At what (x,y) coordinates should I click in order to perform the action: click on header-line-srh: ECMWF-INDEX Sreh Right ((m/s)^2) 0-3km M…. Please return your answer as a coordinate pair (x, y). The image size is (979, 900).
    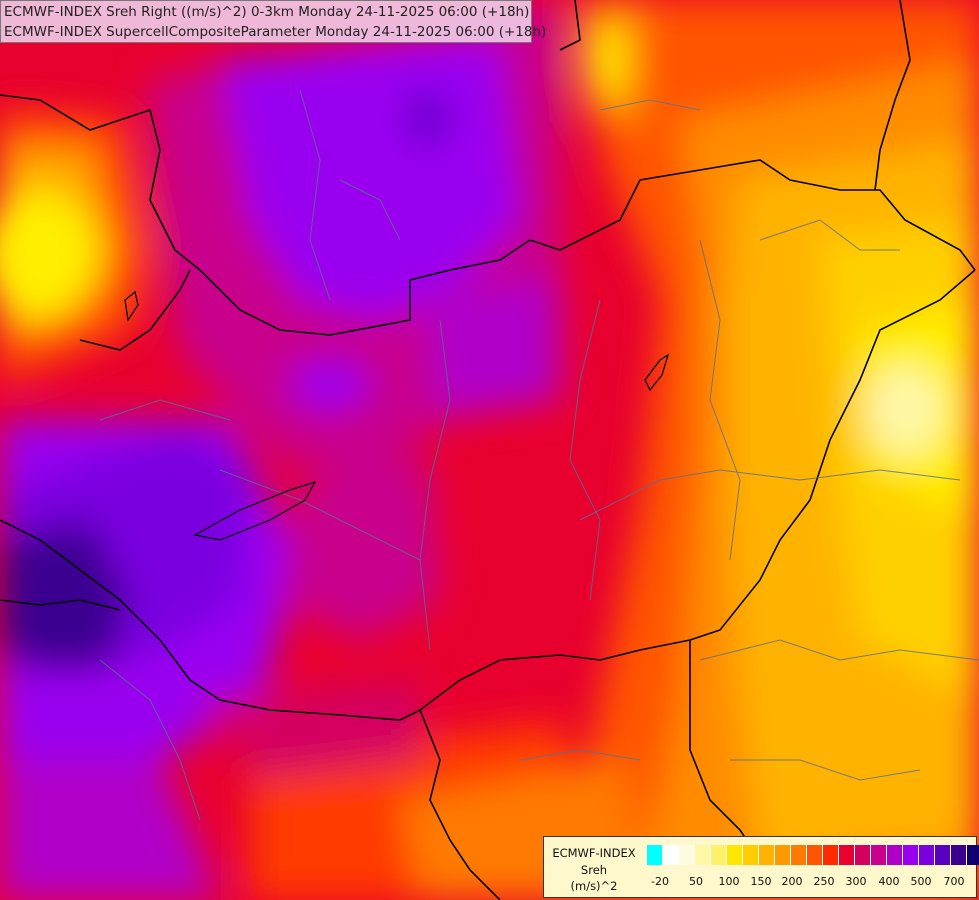
    Looking at the image, I should click on (267, 12).